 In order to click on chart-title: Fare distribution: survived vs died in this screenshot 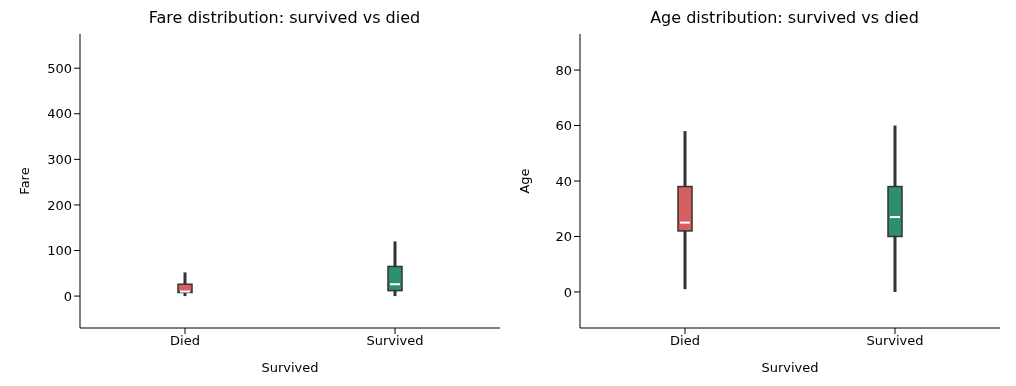, I will do `click(284, 18)`.